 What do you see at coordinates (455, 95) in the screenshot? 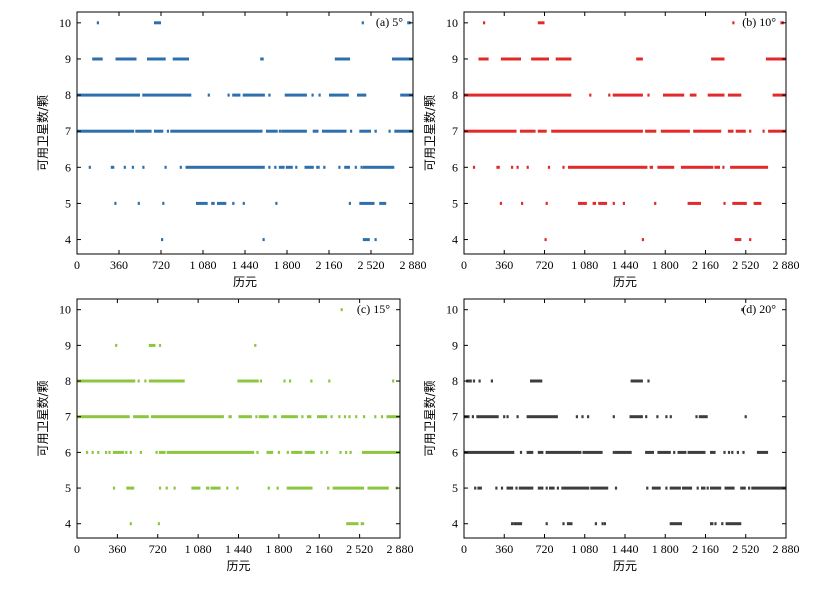
I see `y-tick-label: 8` at bounding box center [455, 95].